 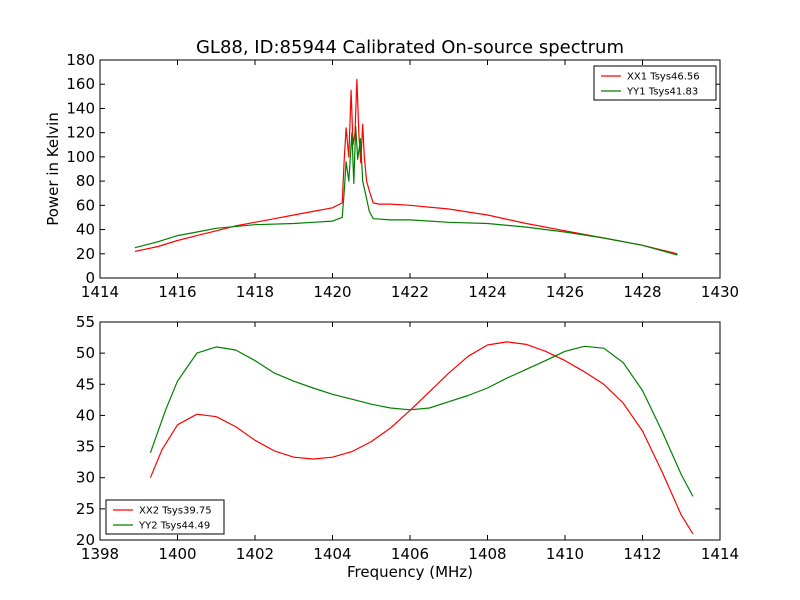 What do you see at coordinates (80, 133) in the screenshot?
I see `top-y-tick-label: 120` at bounding box center [80, 133].